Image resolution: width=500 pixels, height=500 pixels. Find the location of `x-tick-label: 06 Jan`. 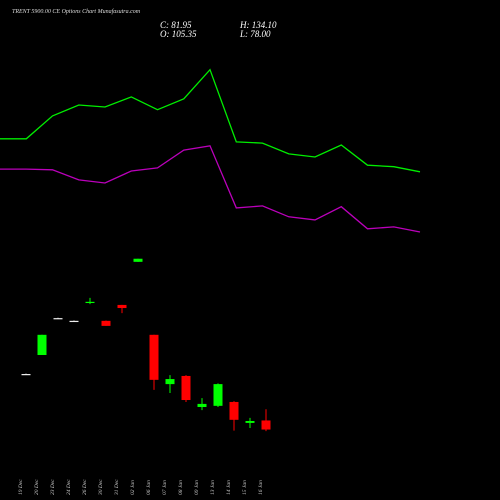

x-tick-label: 06 Jan is located at coordinates (149, 487).